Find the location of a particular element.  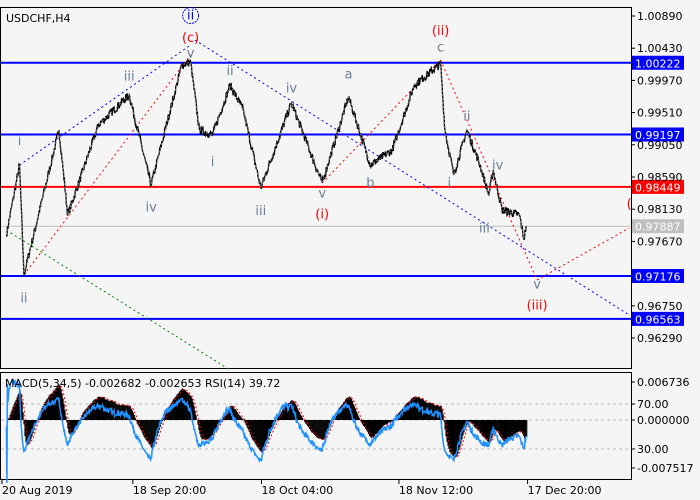

wave-label: (ii) is located at coordinates (440, 31).